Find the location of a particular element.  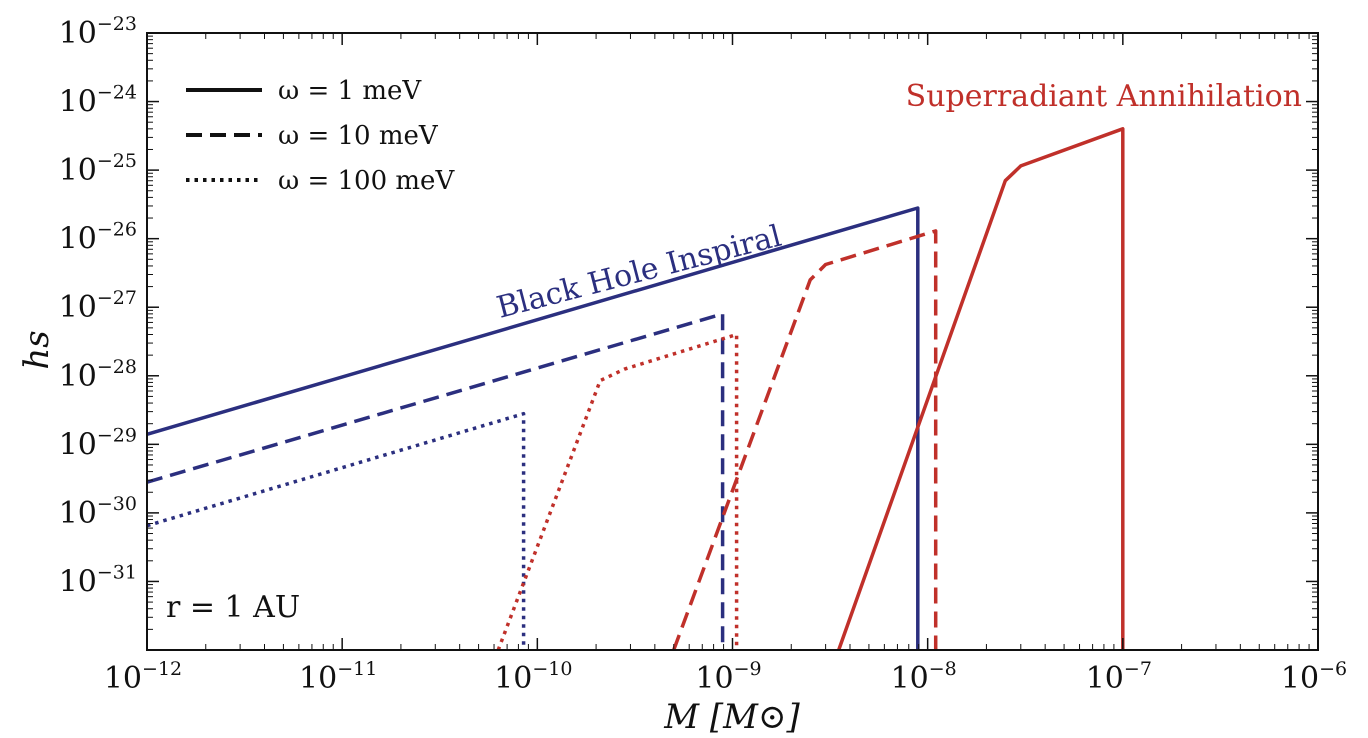

y-tick-label: 10−31 is located at coordinates (98, 580).